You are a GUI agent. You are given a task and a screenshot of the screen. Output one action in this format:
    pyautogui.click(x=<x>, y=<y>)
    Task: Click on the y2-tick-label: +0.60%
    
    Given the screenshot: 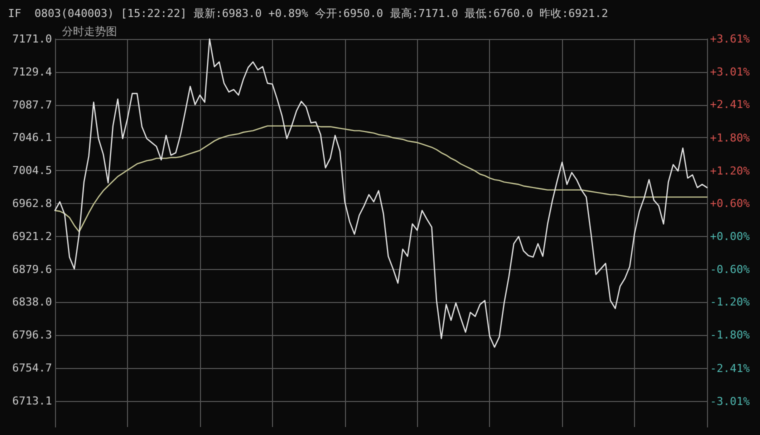 What is the action you would take?
    pyautogui.click(x=730, y=203)
    